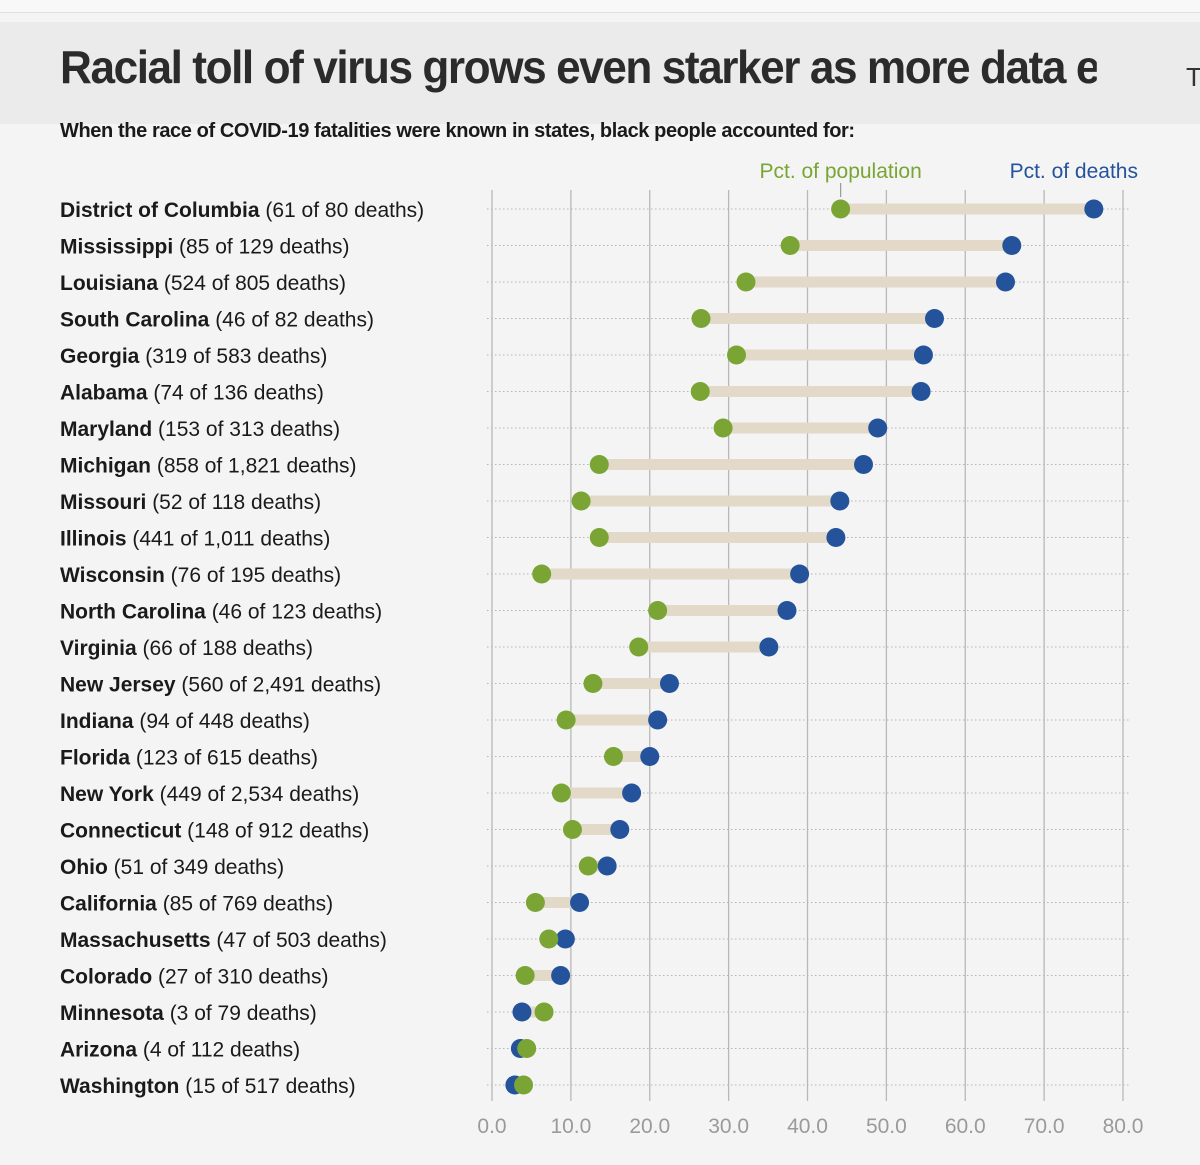 Image resolution: width=1200 pixels, height=1165 pixels. What do you see at coordinates (243, 1013) in the screenshot?
I see `death-count: (3 of 79 deaths)` at bounding box center [243, 1013].